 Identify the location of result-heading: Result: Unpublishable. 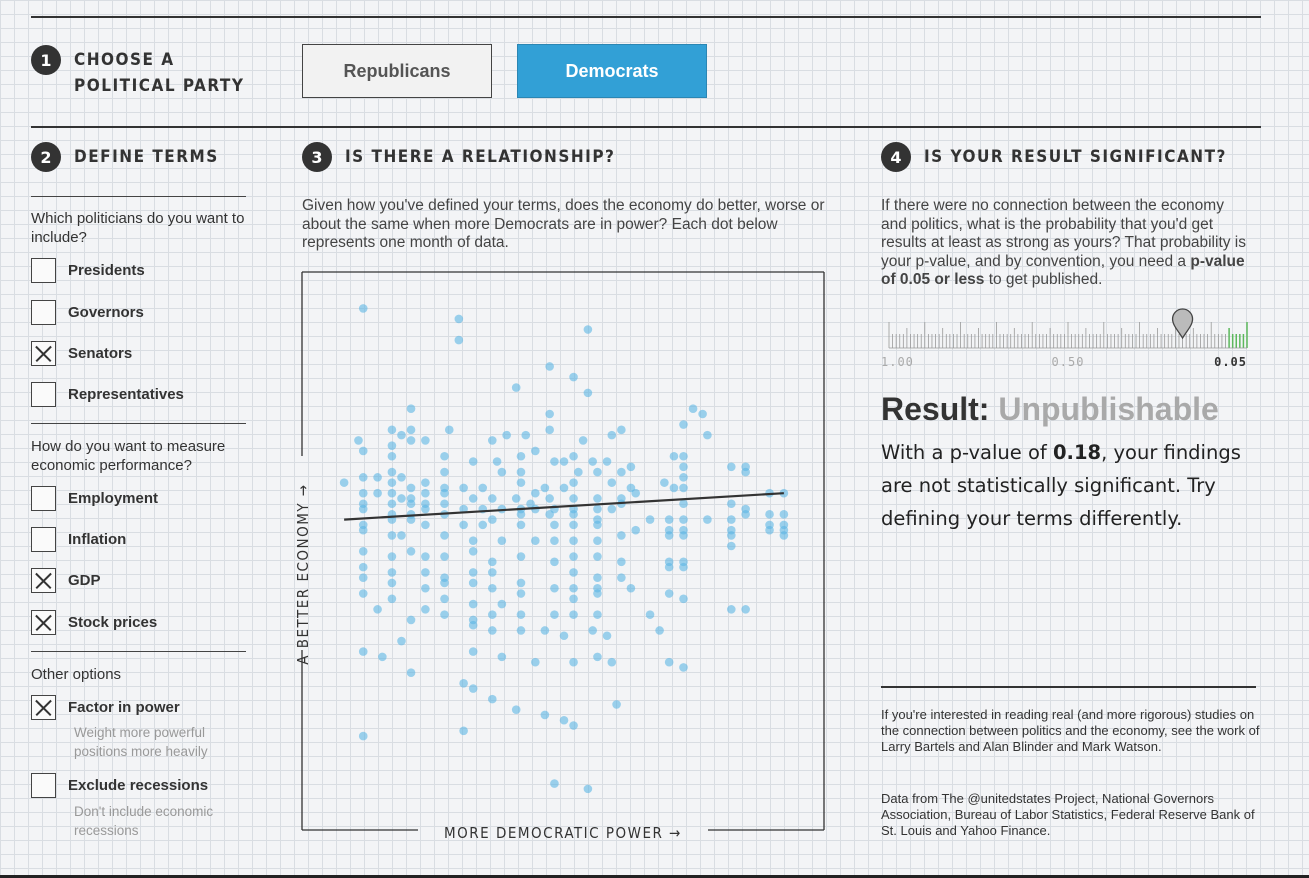
(1050, 409).